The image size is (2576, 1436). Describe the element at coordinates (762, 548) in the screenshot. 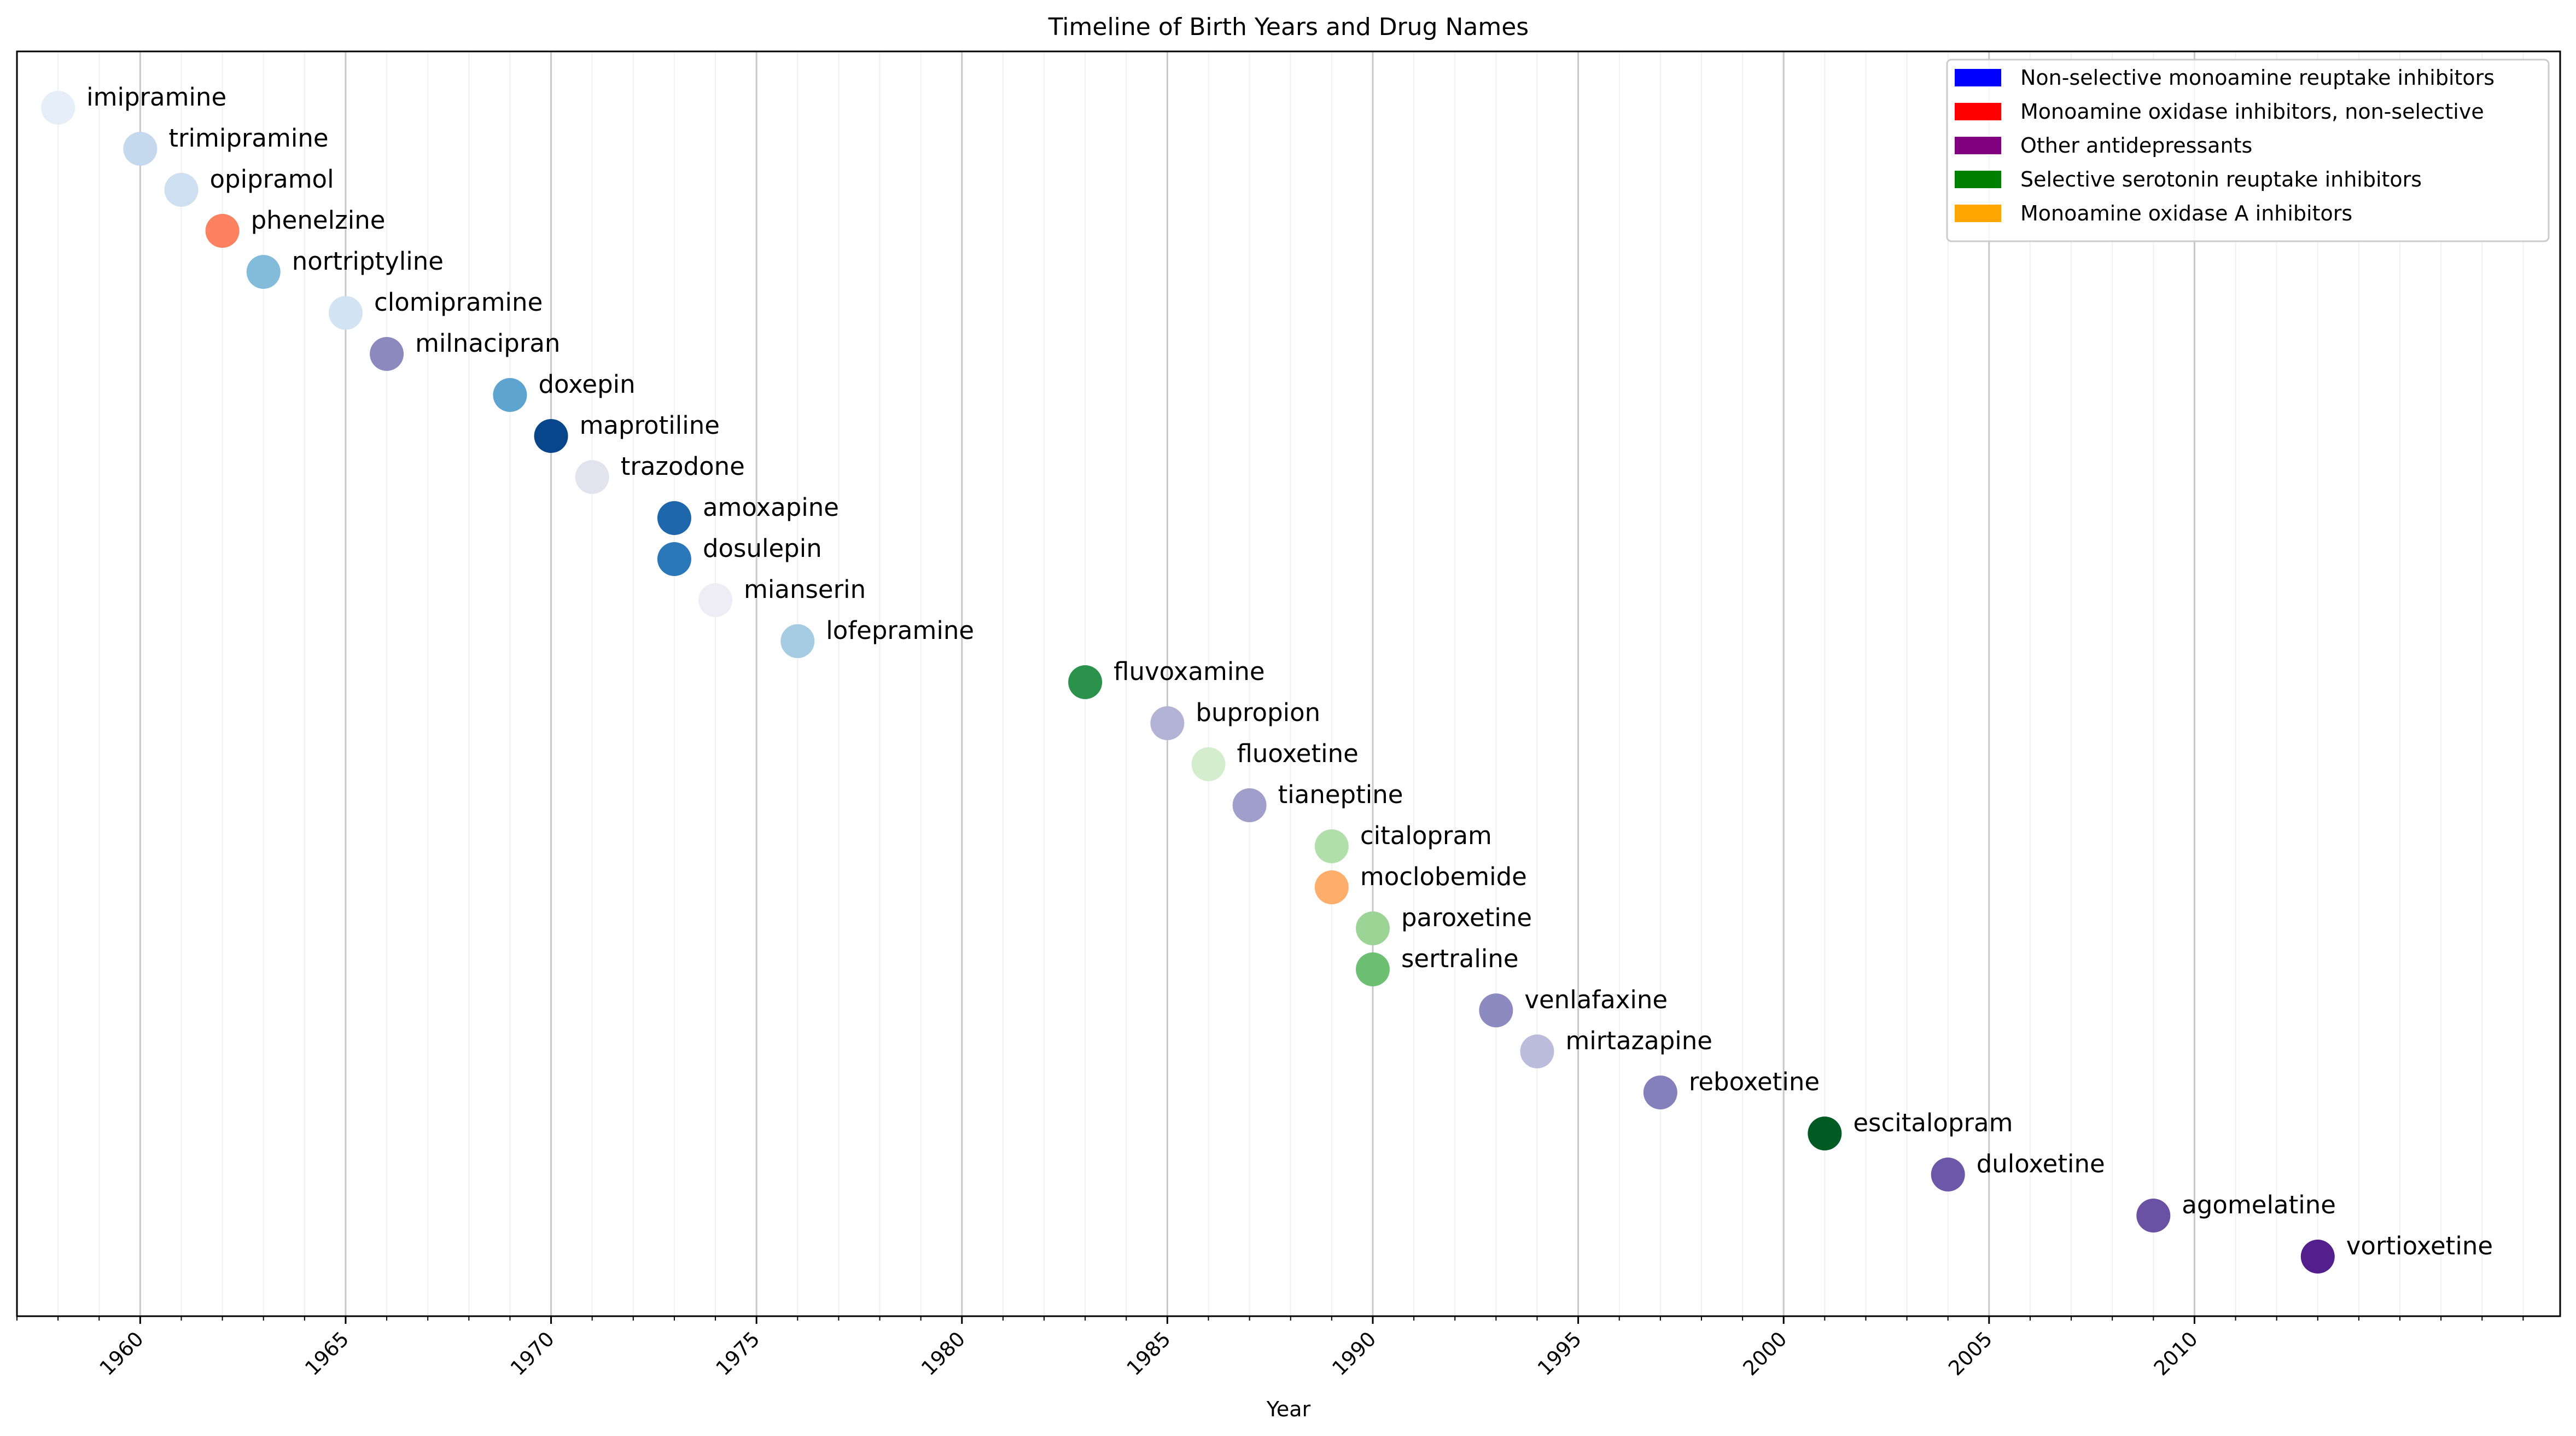

I see `data-label: dosulepin` at that location.